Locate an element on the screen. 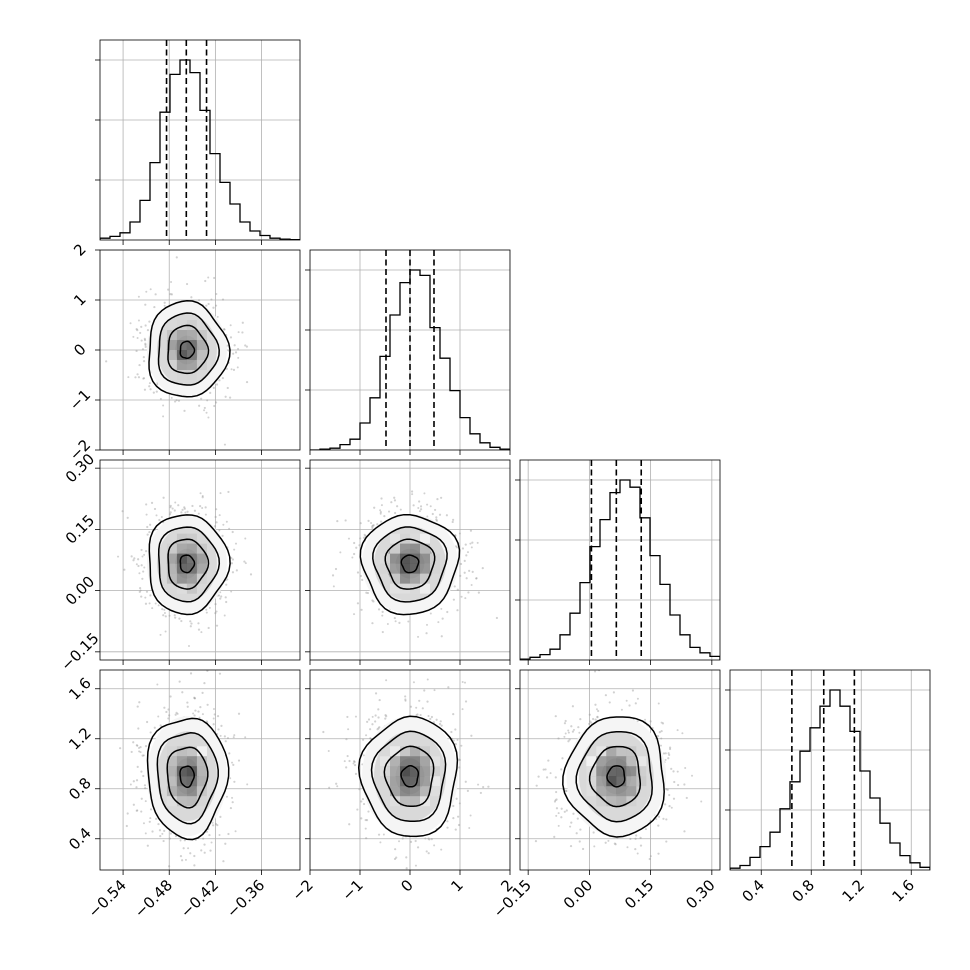  panel-content is located at coordinates (410, 770).